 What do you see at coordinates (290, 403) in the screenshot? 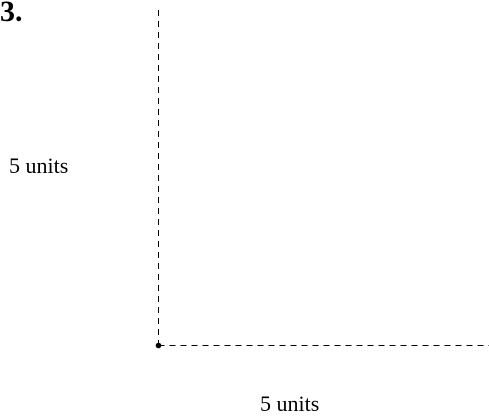
I see `horizontal-side-label: 5 units` at bounding box center [290, 403].